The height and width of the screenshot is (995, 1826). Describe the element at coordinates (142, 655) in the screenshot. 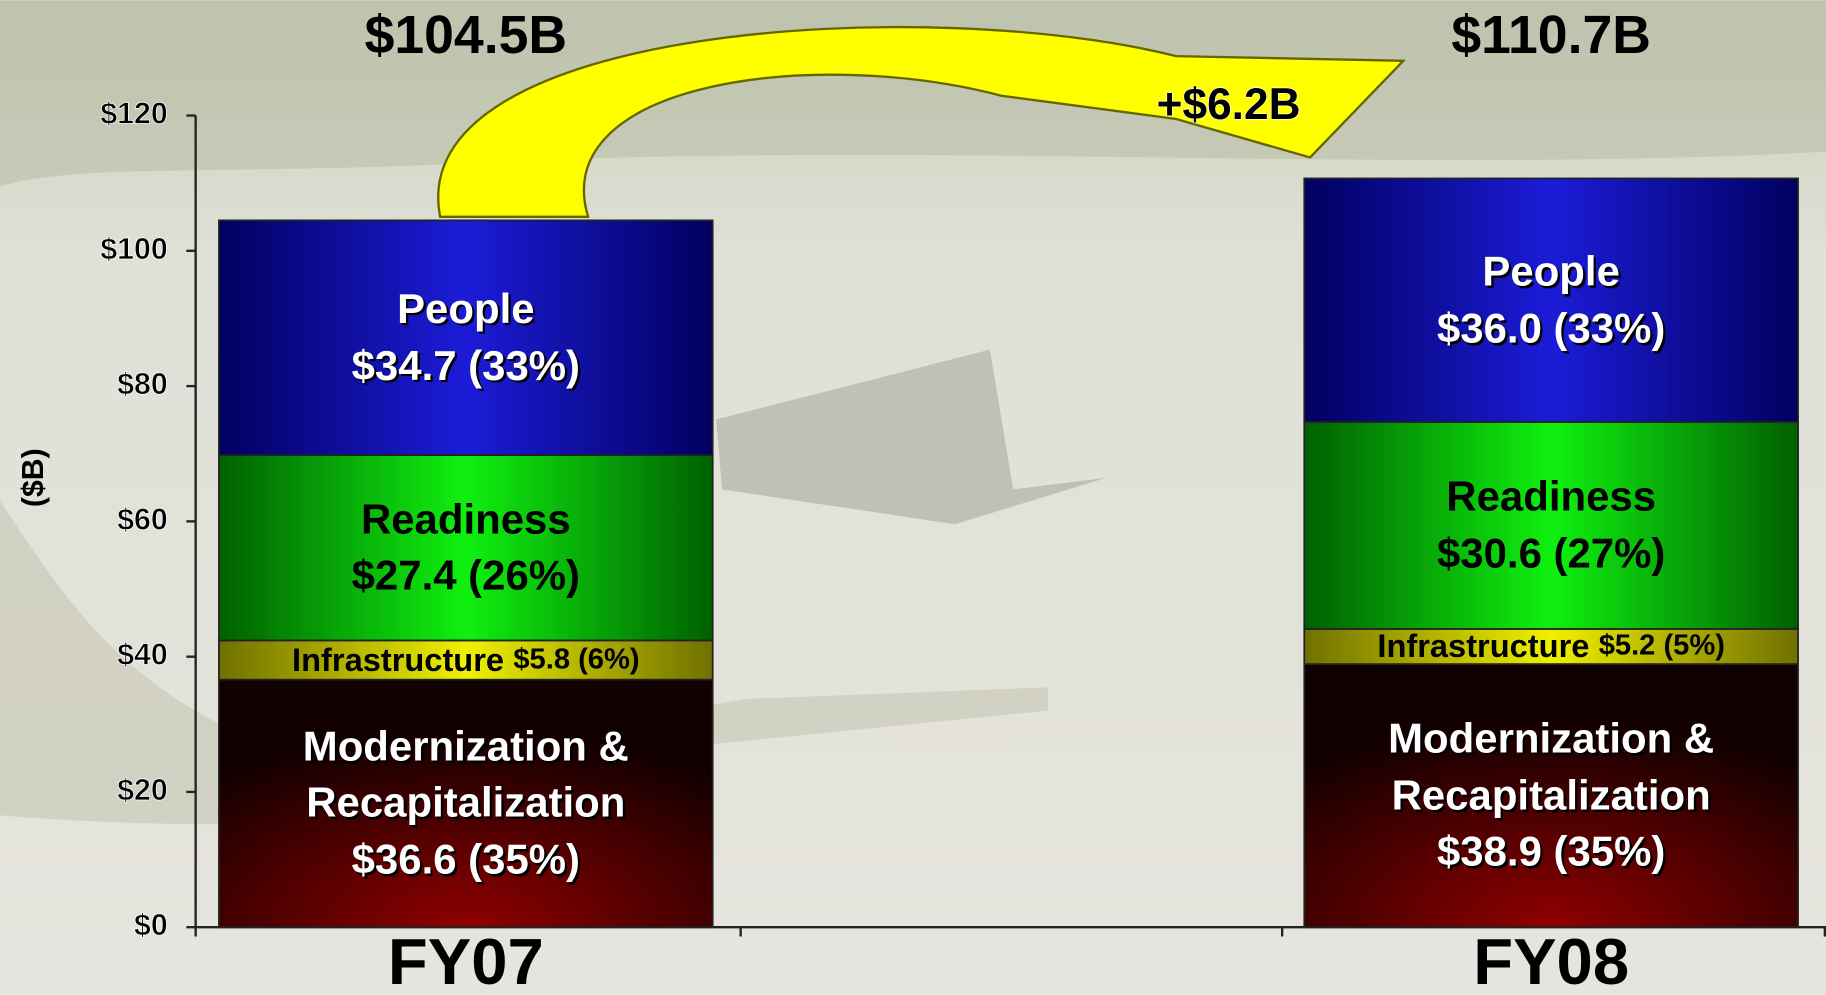

I see `y-tick-label: $40` at that location.